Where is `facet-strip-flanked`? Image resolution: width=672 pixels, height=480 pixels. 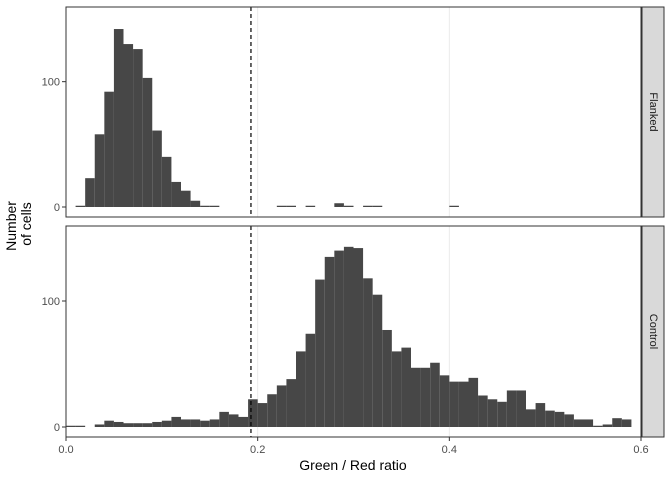 facet-strip-flanked is located at coordinates (653, 112).